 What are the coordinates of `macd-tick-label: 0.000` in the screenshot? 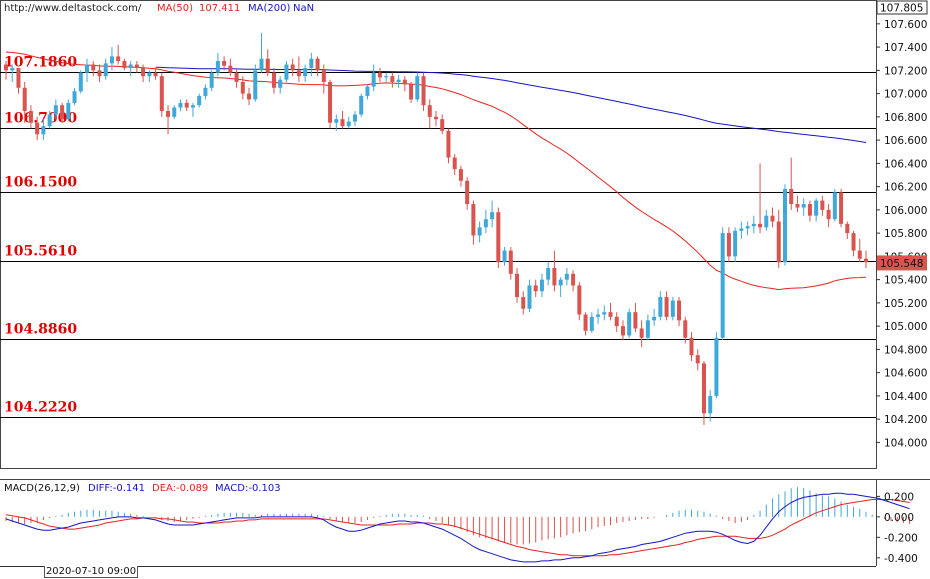 It's located at (899, 518).